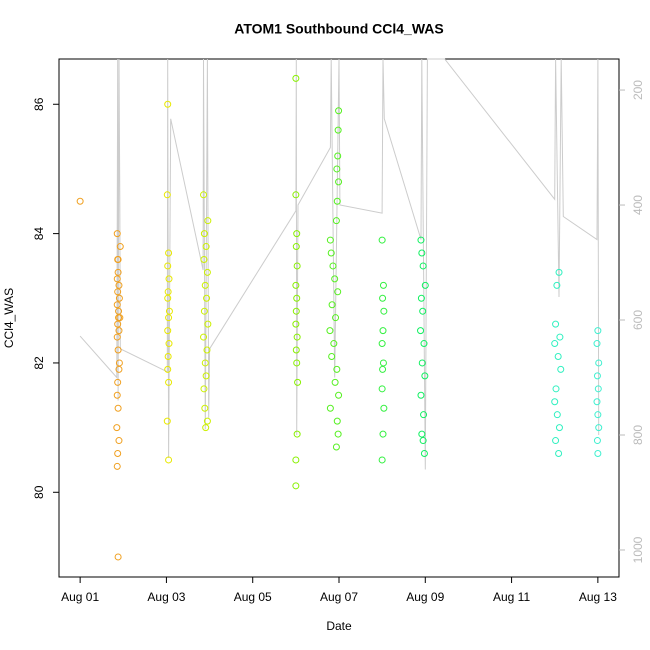 The width and height of the screenshot is (650, 650). I want to click on y2-tick-label: 800, so click(638, 435).